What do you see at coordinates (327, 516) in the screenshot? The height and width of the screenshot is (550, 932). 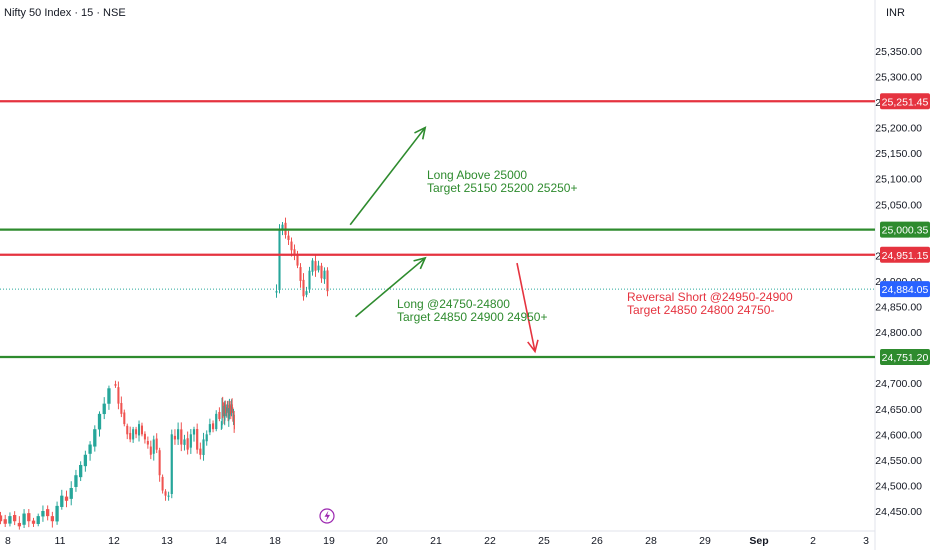 I see `event-marker` at bounding box center [327, 516].